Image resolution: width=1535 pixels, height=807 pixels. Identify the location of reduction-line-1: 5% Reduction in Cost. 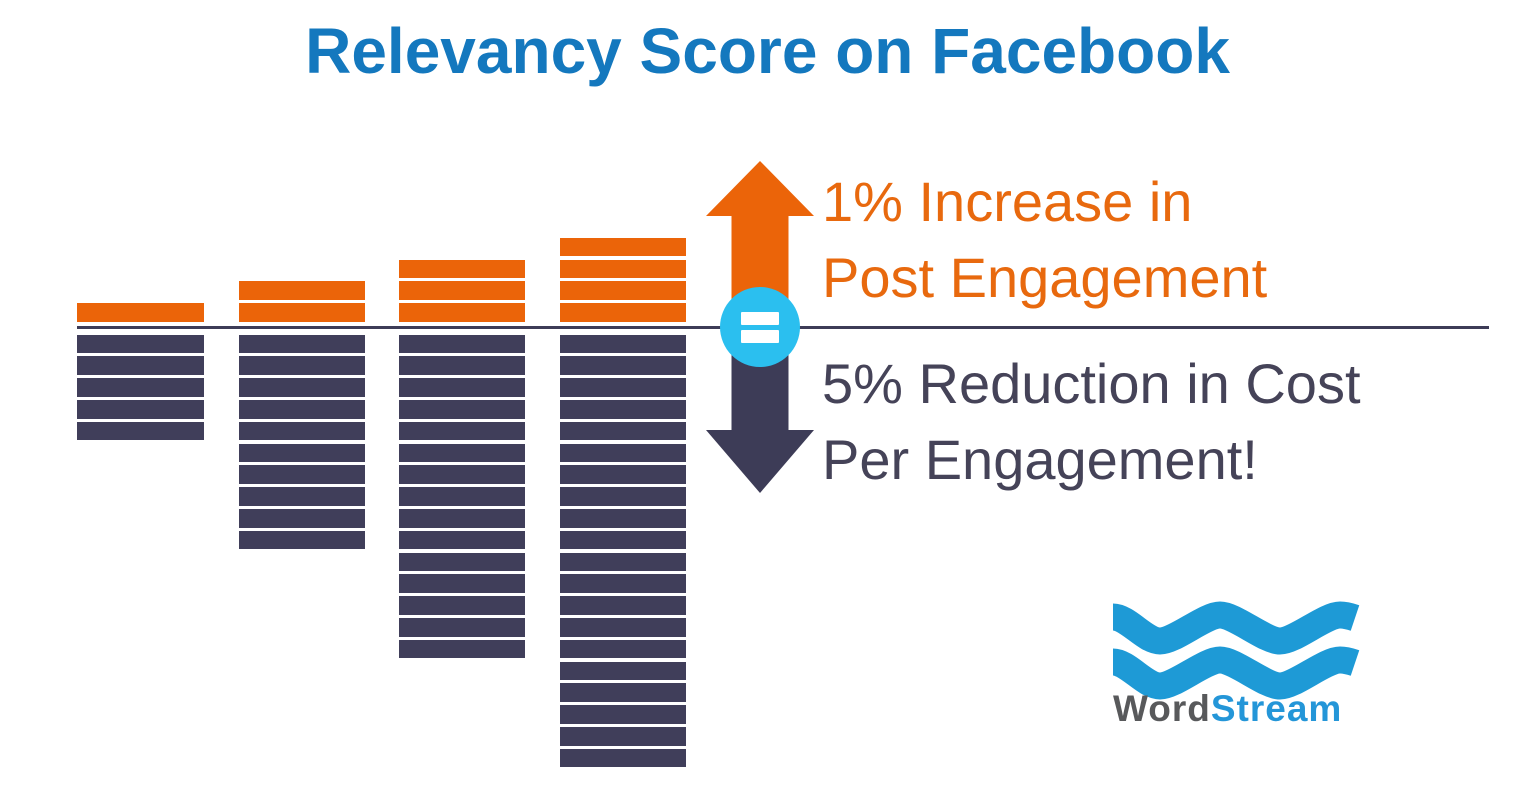
(1091, 383).